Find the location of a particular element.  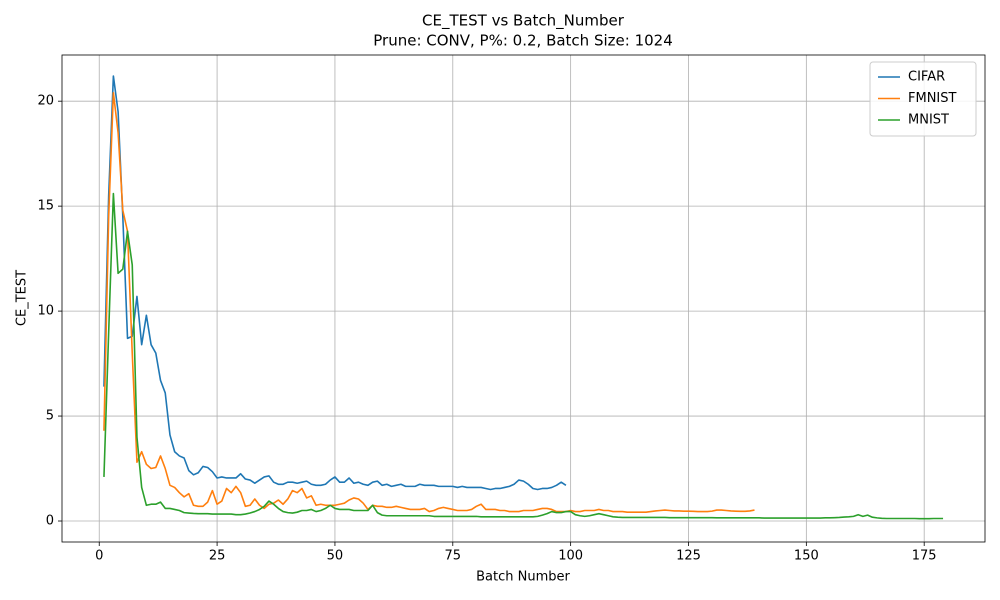

x-tick-label: 0 is located at coordinates (99, 556).